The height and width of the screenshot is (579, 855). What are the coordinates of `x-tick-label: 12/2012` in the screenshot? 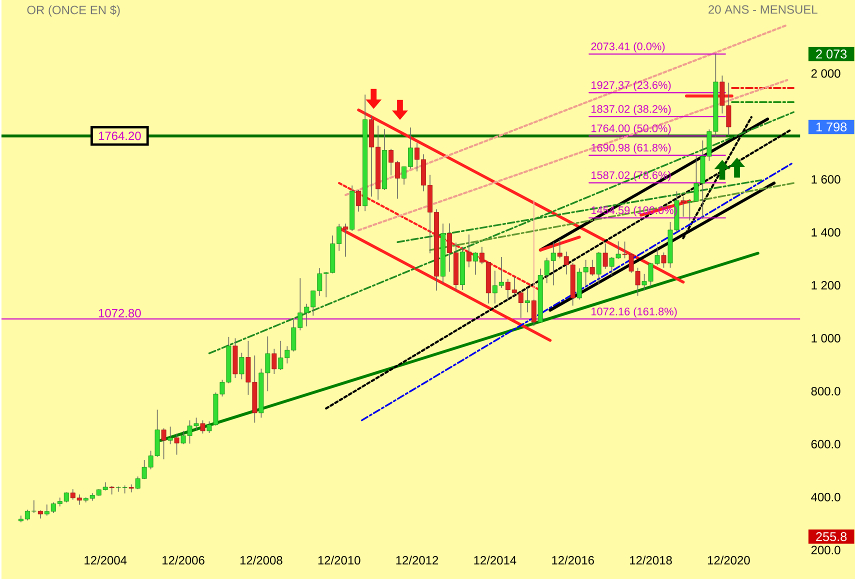 It's located at (417, 560).